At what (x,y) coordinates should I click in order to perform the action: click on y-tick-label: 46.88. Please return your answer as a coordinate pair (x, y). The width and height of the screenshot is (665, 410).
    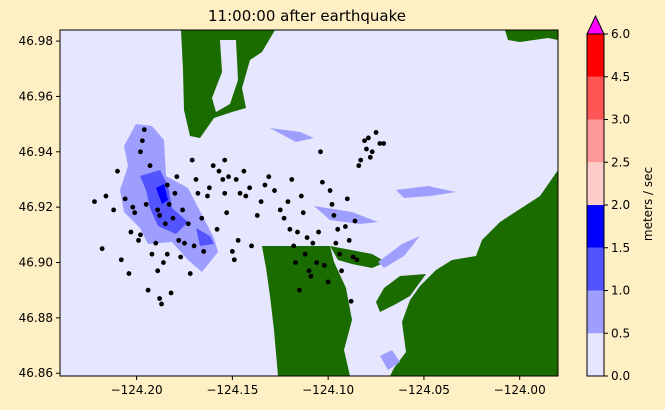
    Looking at the image, I should click on (36, 318).